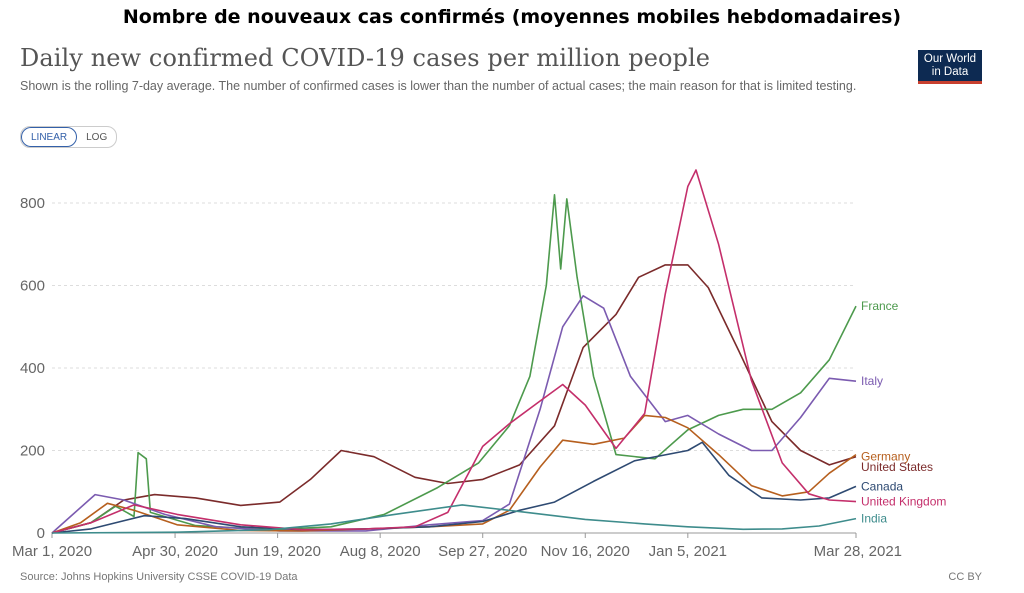 The height and width of the screenshot is (593, 1024). I want to click on series-line-canada, so click(454, 487).